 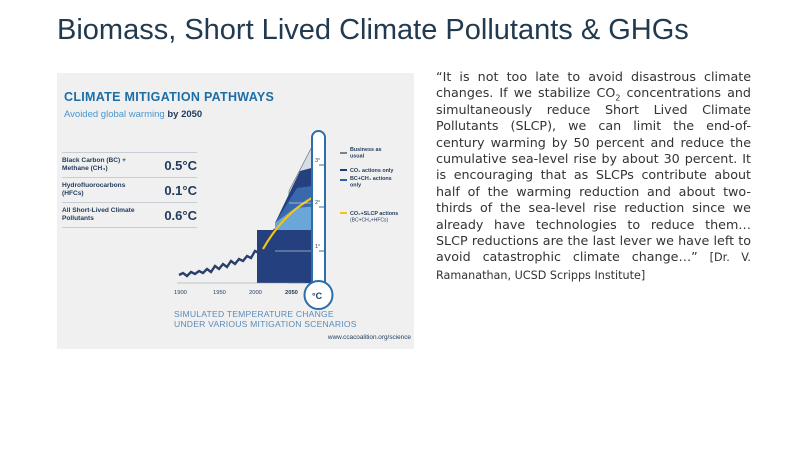 What do you see at coordinates (94, 189) in the screenshot?
I see `stat-label: Hydrofluorocarbons (HFCs)` at bounding box center [94, 189].